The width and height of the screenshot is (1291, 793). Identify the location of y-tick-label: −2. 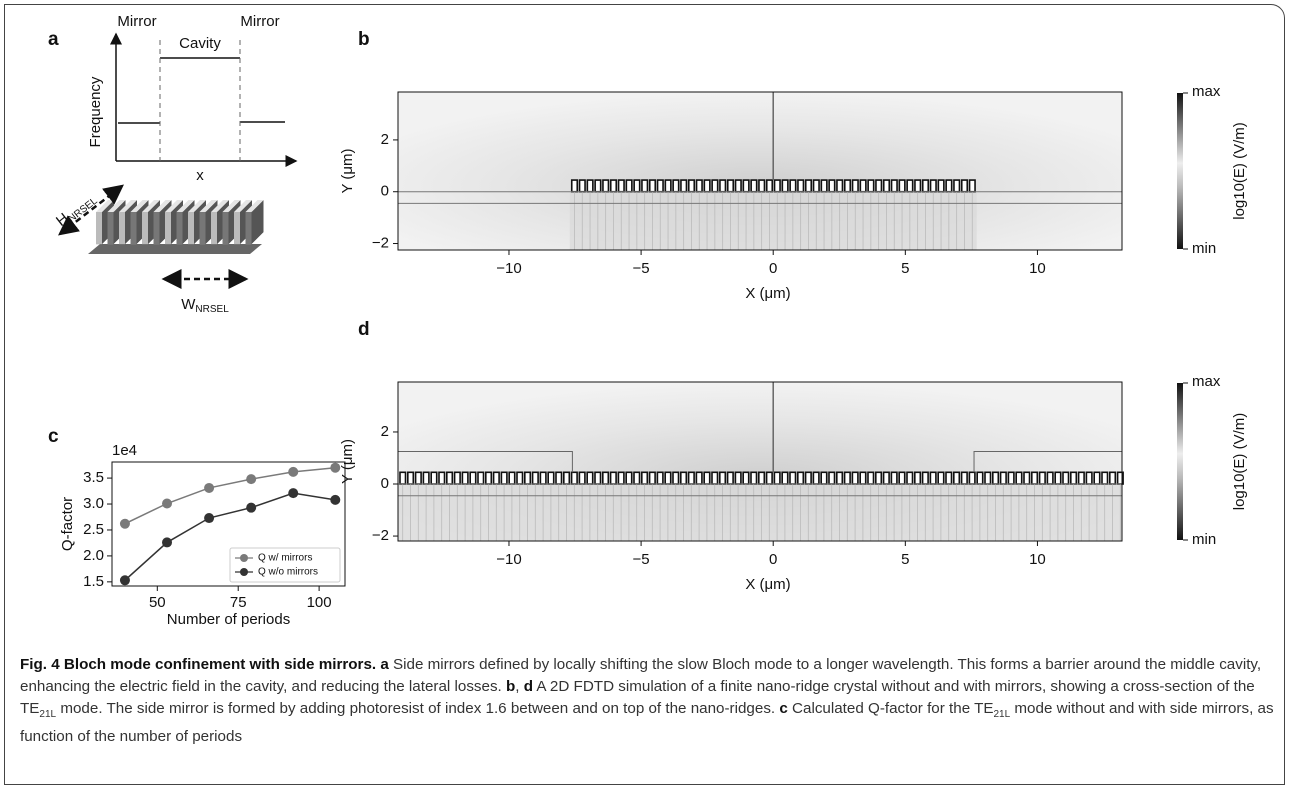
(380, 535).